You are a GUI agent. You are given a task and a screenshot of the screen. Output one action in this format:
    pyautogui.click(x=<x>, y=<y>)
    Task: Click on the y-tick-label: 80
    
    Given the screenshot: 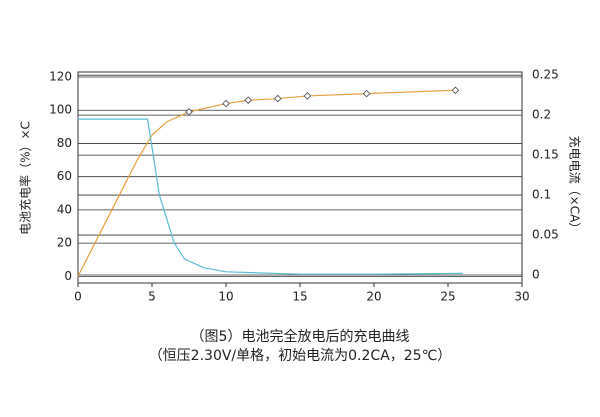 What is the action you would take?
    pyautogui.click(x=64, y=143)
    